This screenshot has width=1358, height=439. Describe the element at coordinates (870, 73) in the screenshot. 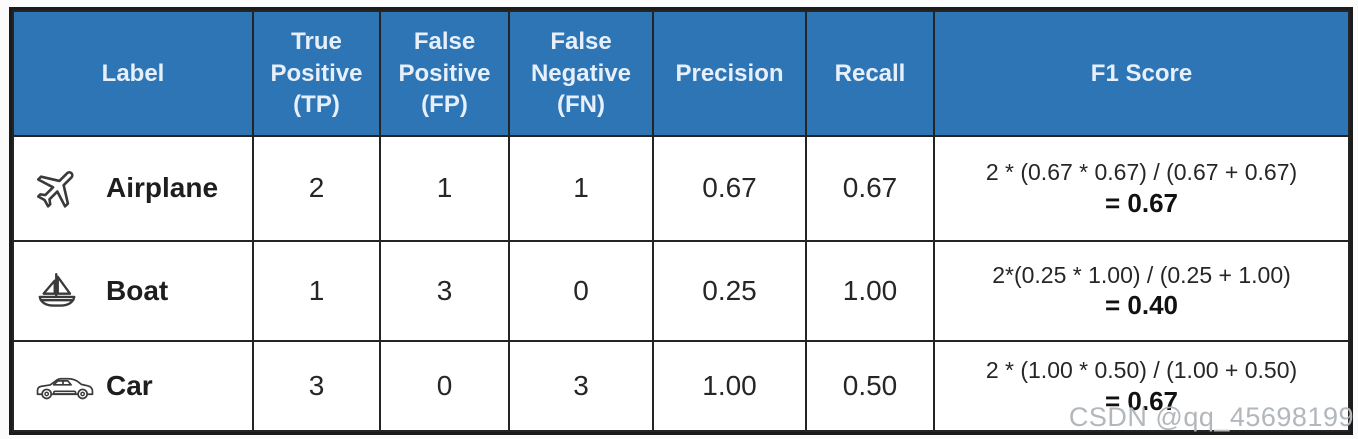

I see `header-recall: Recall` at that location.